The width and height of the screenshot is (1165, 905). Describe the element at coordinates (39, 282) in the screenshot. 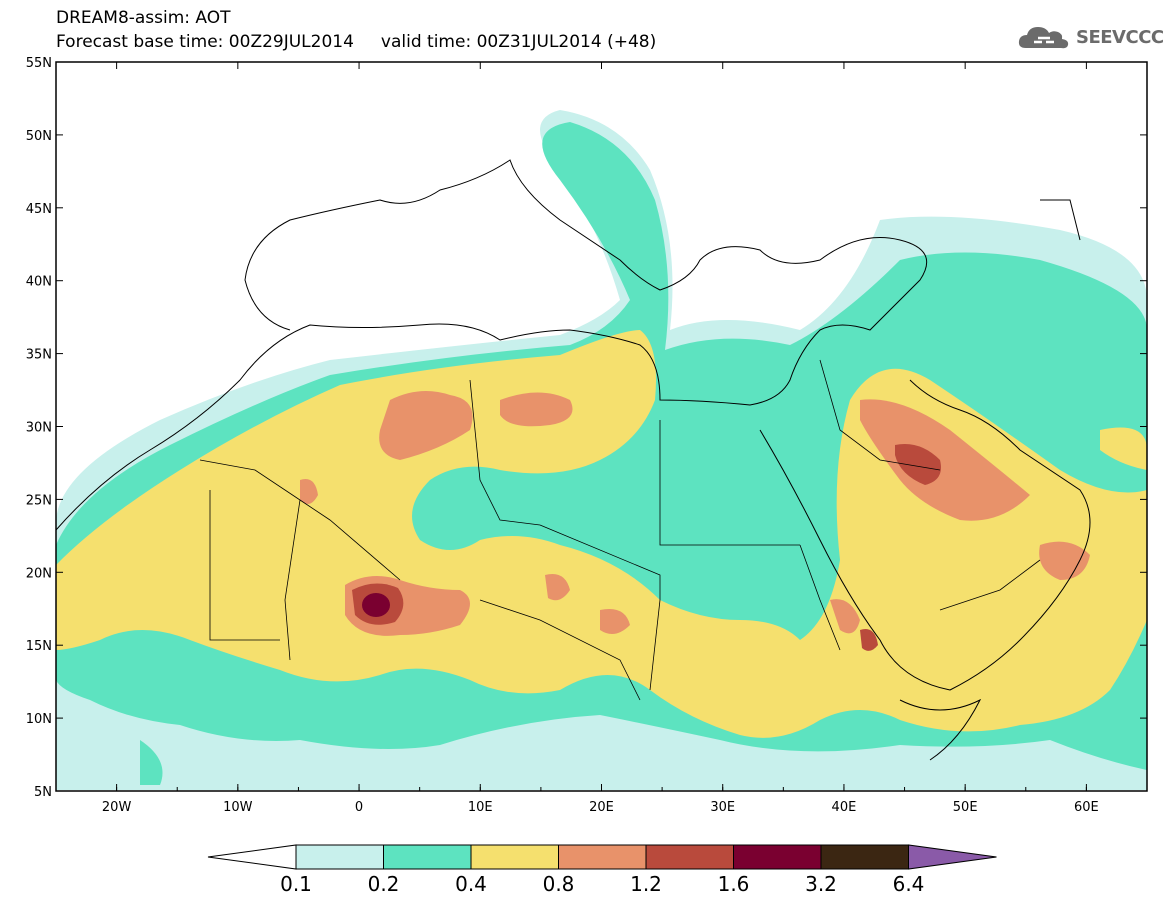

I see `lat-tick-label: 40N` at that location.